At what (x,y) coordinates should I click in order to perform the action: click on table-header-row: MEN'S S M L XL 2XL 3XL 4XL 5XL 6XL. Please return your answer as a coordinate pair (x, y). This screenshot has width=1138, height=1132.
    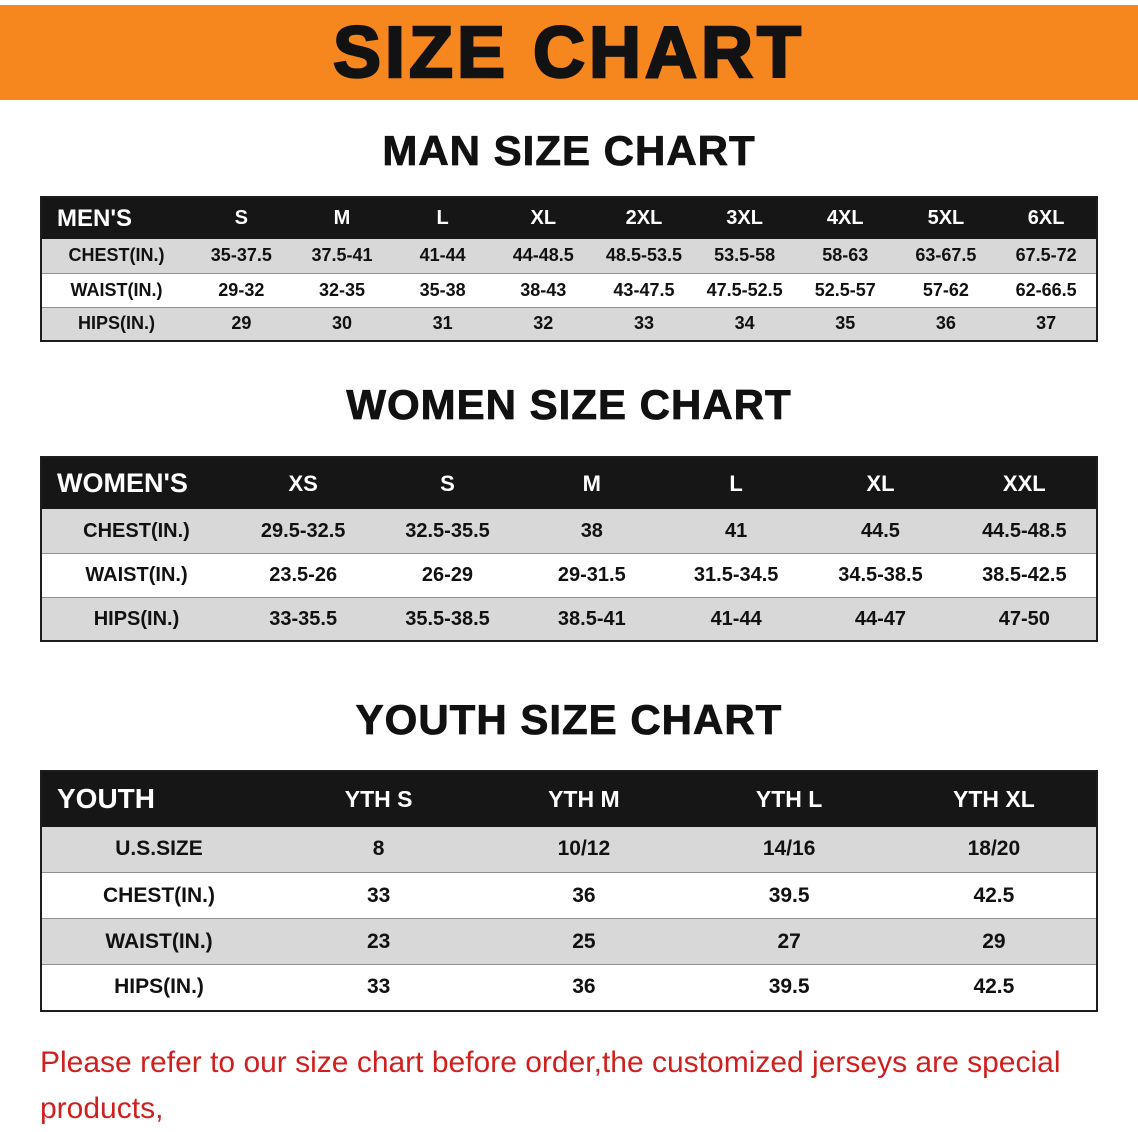
    Looking at the image, I should click on (569, 218).